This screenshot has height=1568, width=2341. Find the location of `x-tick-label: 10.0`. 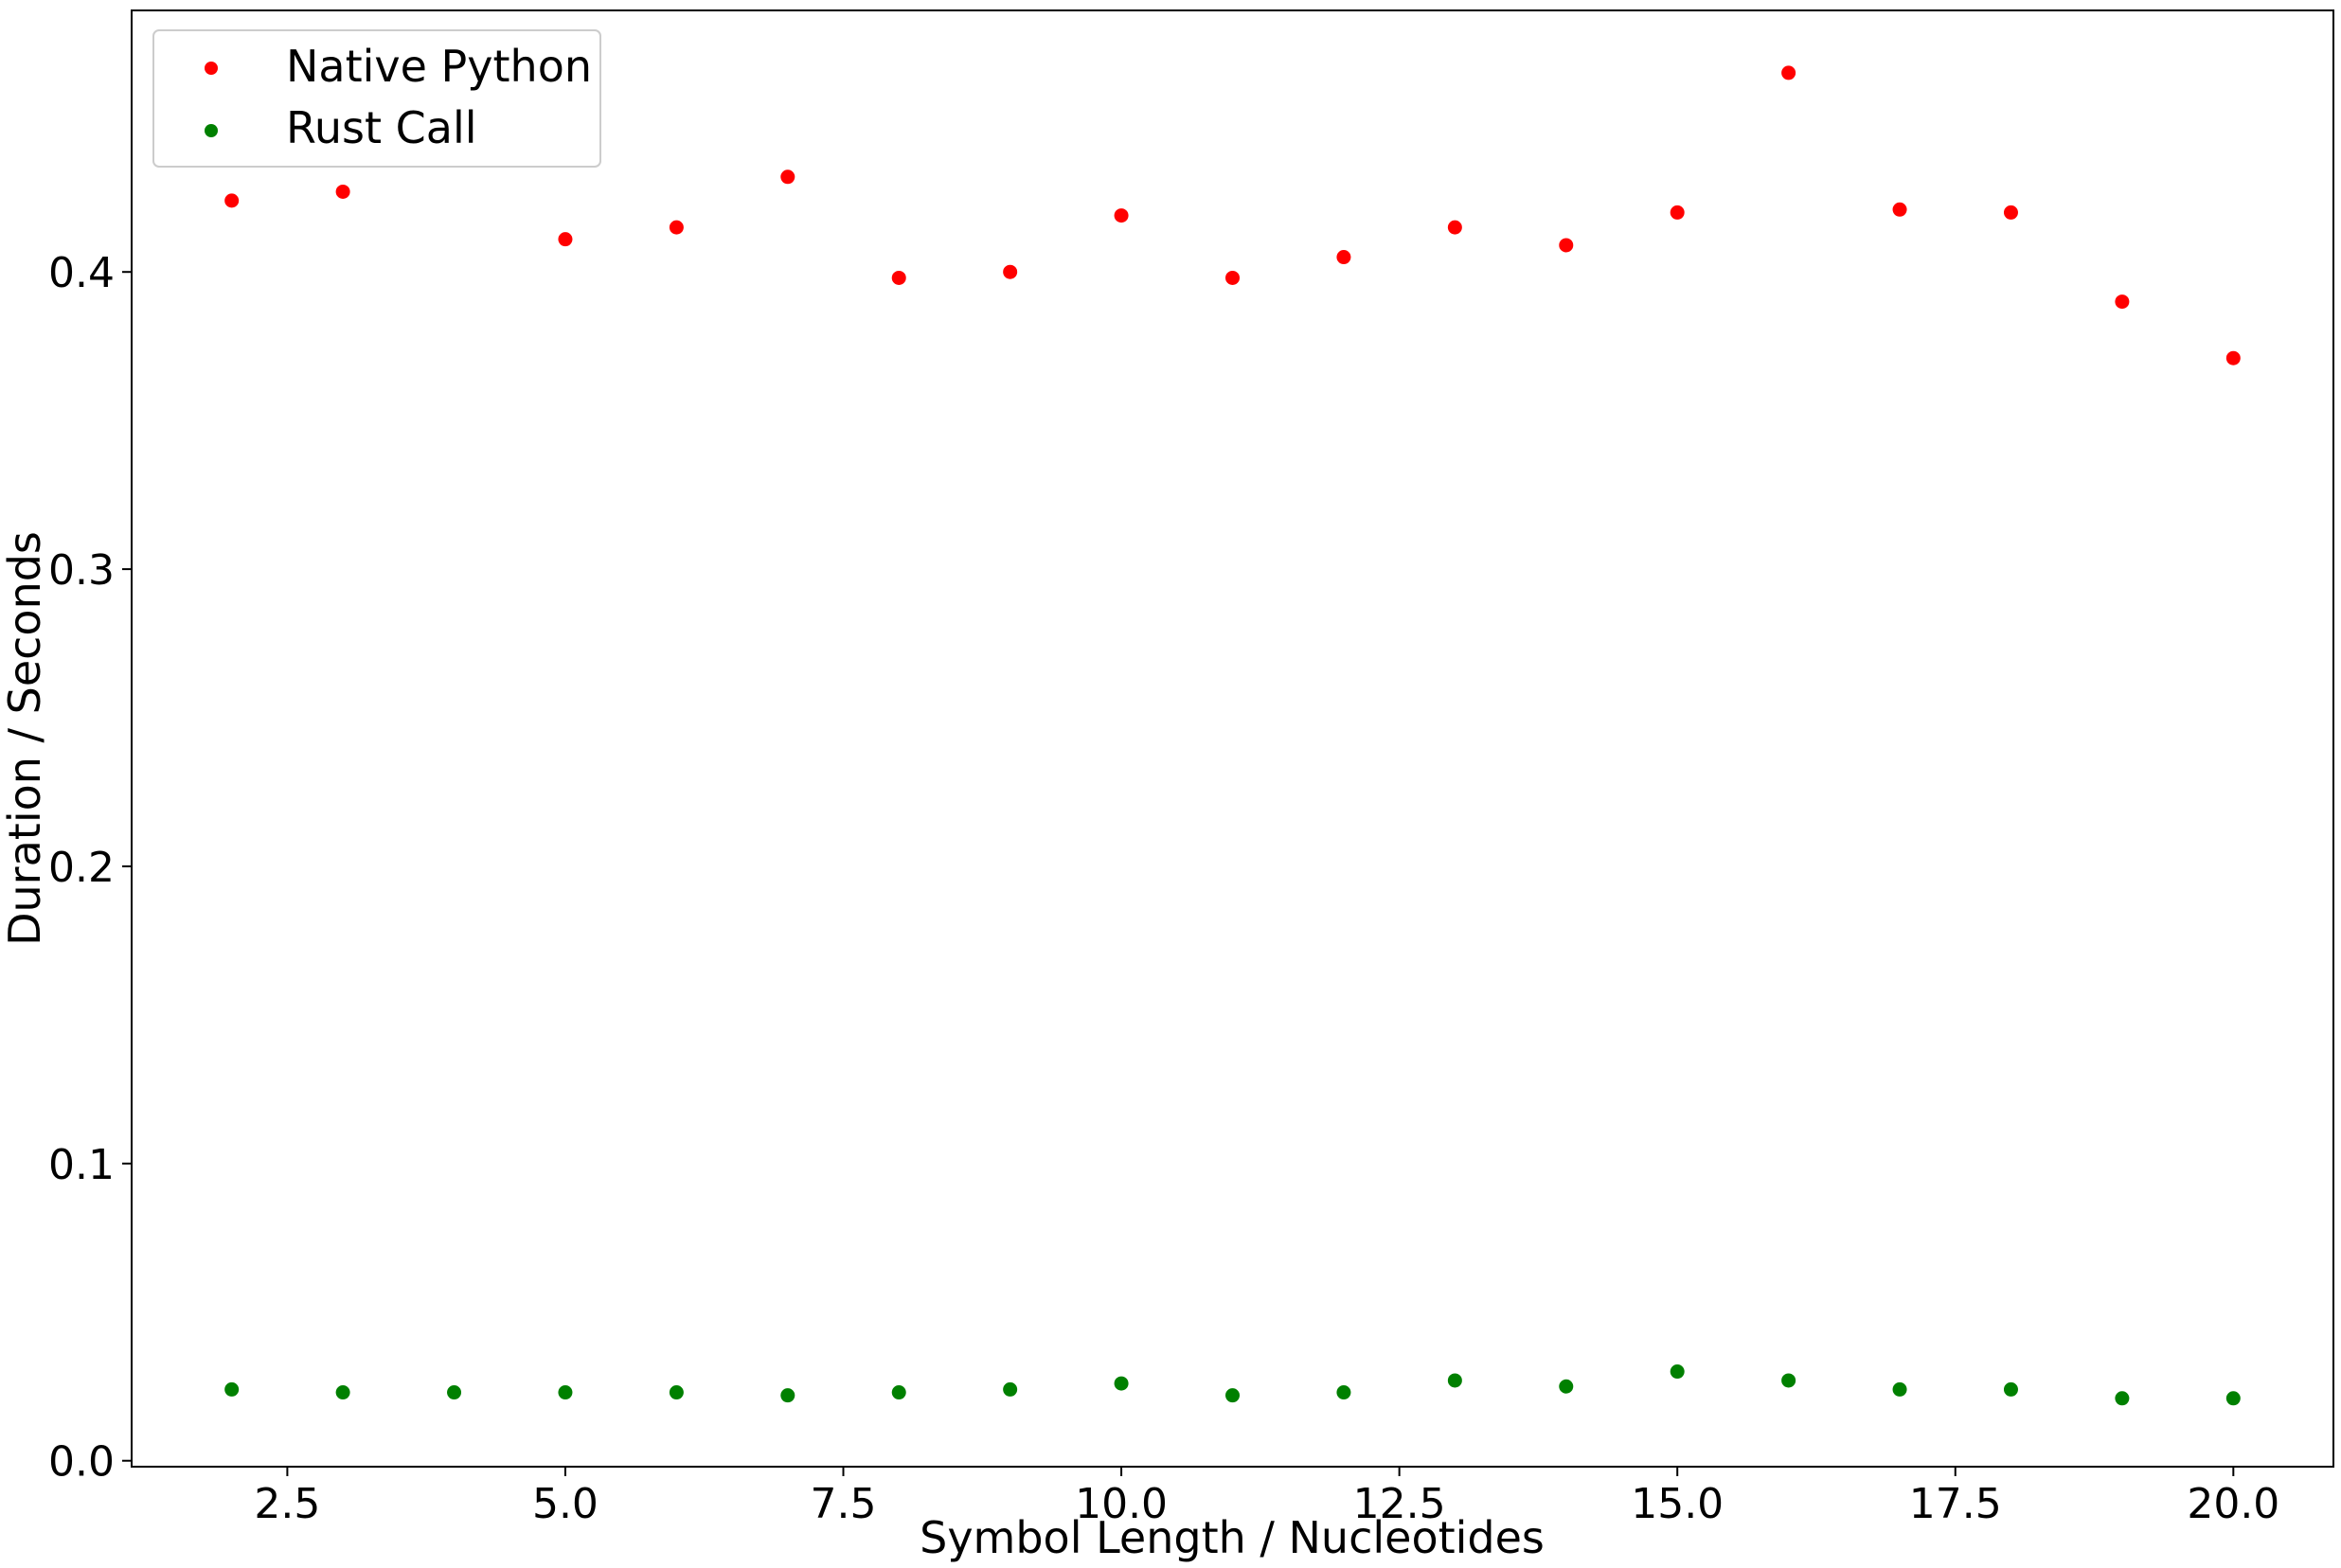

x-tick-label: 10.0 is located at coordinates (1121, 1504).